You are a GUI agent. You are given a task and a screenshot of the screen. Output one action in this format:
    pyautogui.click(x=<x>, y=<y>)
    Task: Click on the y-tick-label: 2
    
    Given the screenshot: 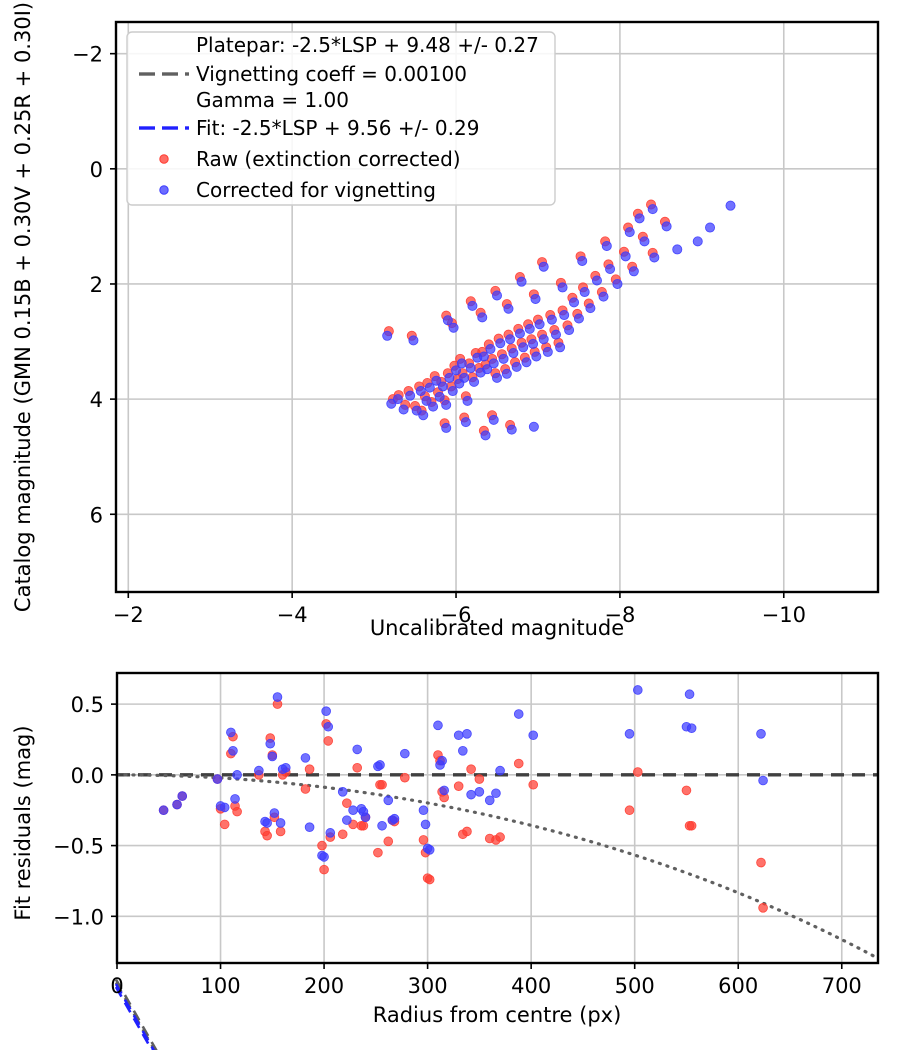 What is the action you would take?
    pyautogui.click(x=96, y=285)
    